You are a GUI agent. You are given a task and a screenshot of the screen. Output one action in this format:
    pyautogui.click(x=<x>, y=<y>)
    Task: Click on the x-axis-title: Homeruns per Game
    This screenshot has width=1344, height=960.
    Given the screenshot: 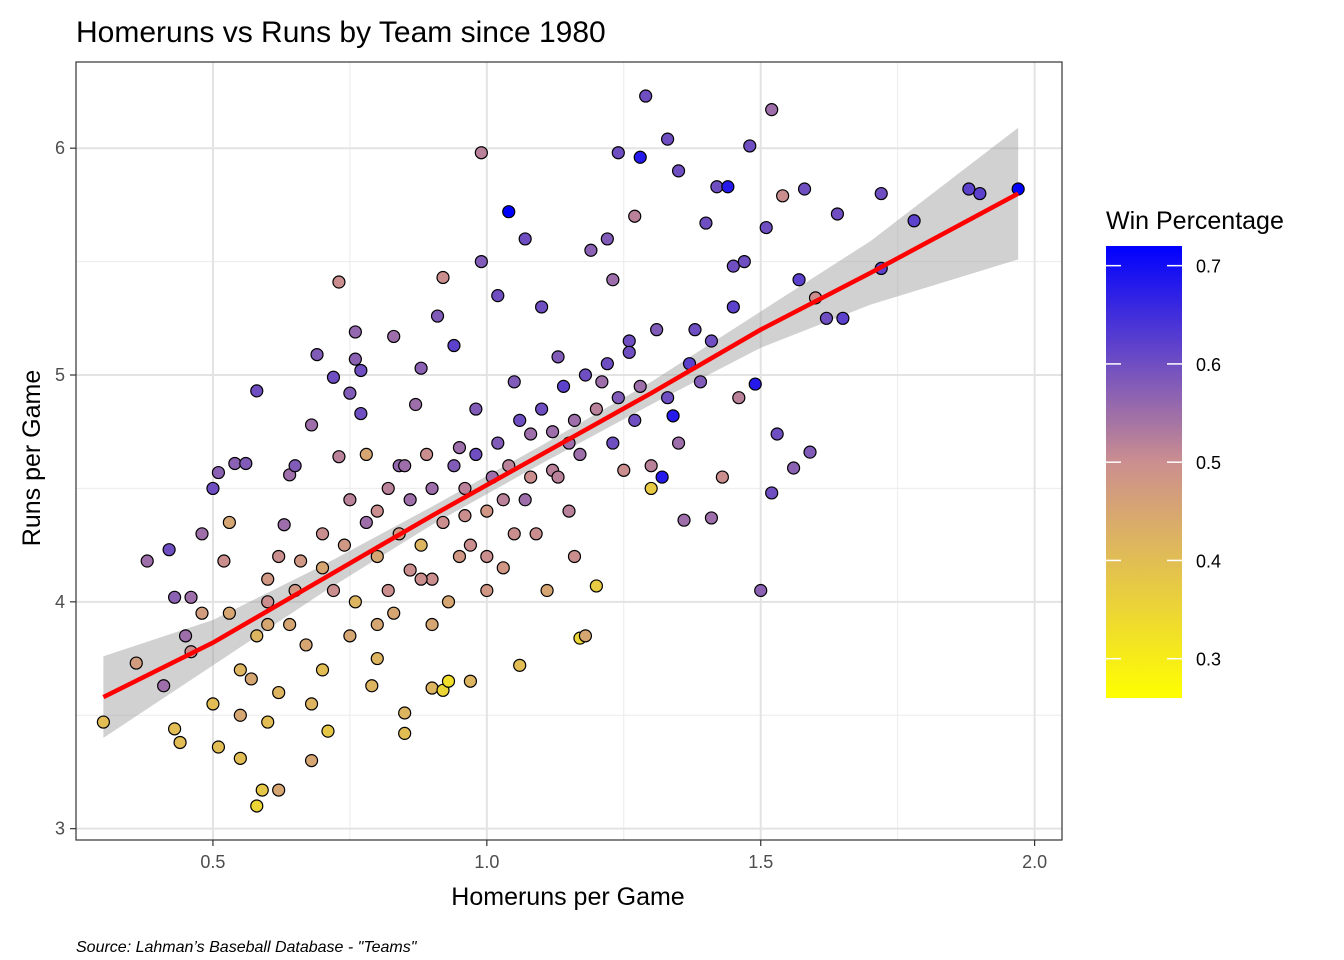 What is the action you would take?
    pyautogui.click(x=567, y=897)
    